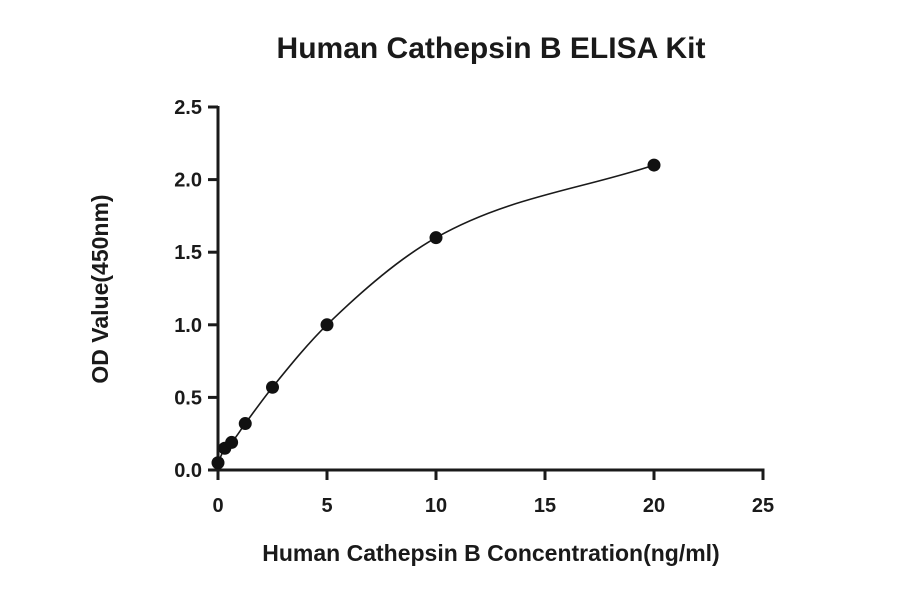  I want to click on y-tick-label: 0.5, so click(188, 398).